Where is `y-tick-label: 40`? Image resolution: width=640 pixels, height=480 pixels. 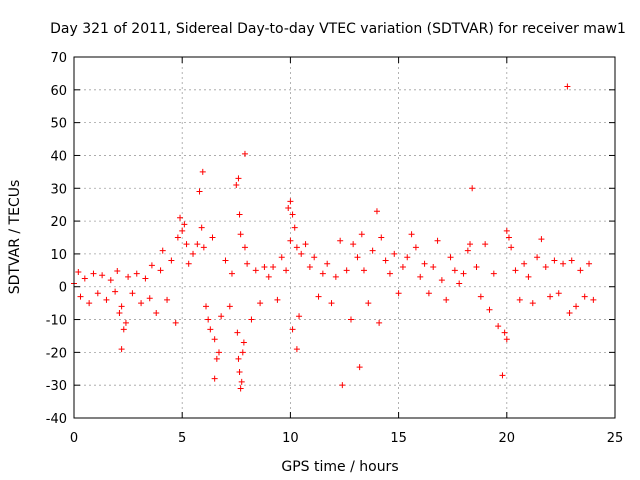 y-tick-label: 40 is located at coordinates (58, 156).